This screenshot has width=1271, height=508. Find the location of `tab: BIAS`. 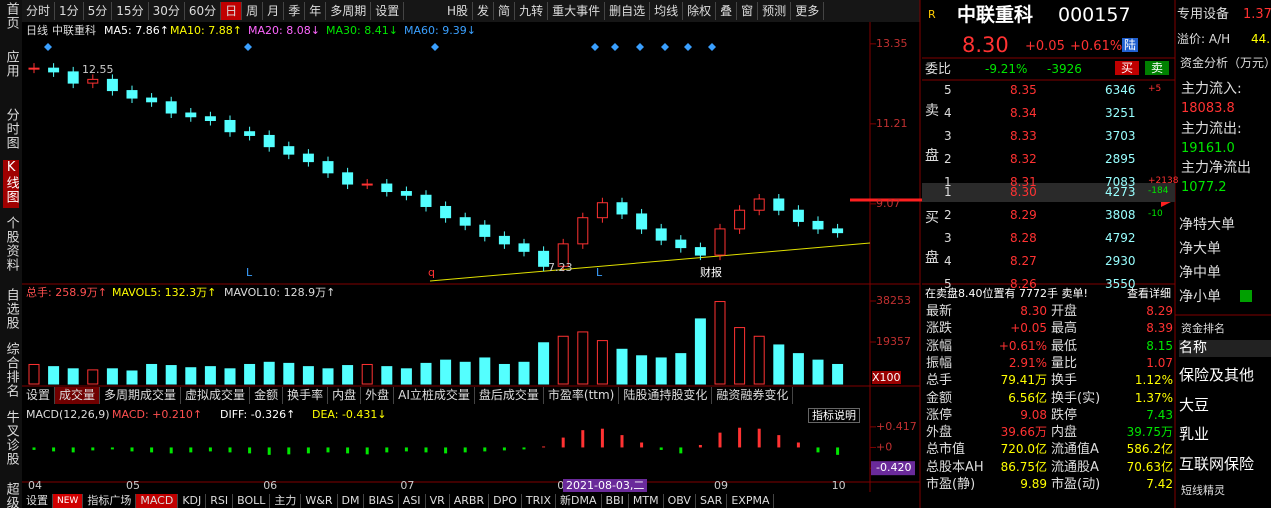

tab: BIAS is located at coordinates (381, 501).